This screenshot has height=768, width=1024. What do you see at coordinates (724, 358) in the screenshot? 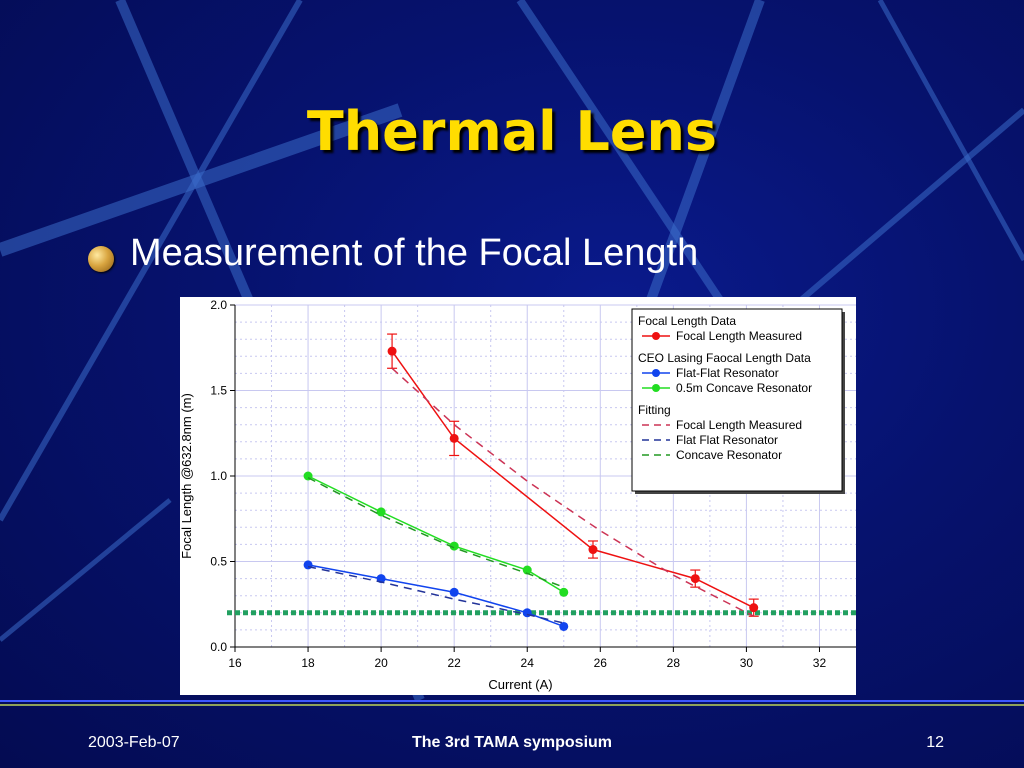
I see `legend-group-title: CEO Lasing Faocal Length Data` at bounding box center [724, 358].